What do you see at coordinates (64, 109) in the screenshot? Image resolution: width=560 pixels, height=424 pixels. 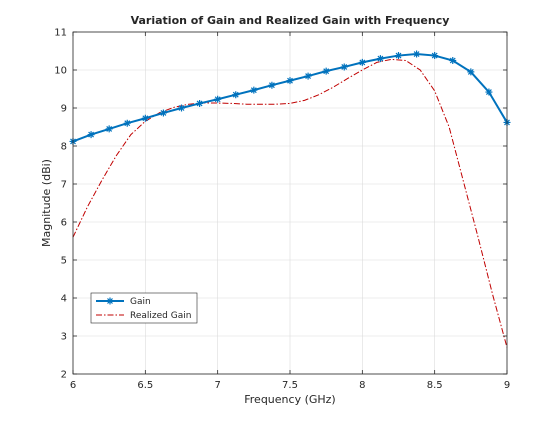 I see `y-tick-label: 9` at bounding box center [64, 109].